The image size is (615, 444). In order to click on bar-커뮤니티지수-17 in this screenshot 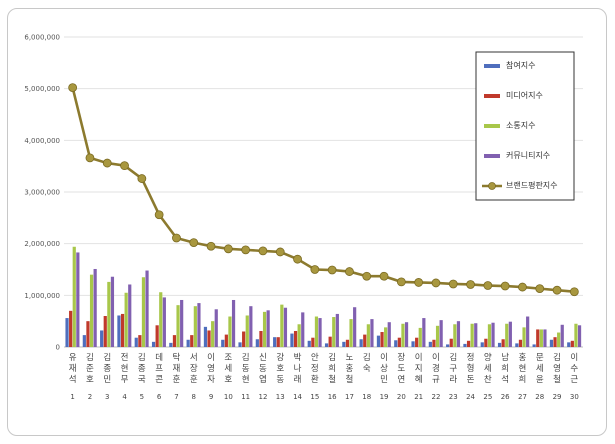, I will do `click(355, 327)`.